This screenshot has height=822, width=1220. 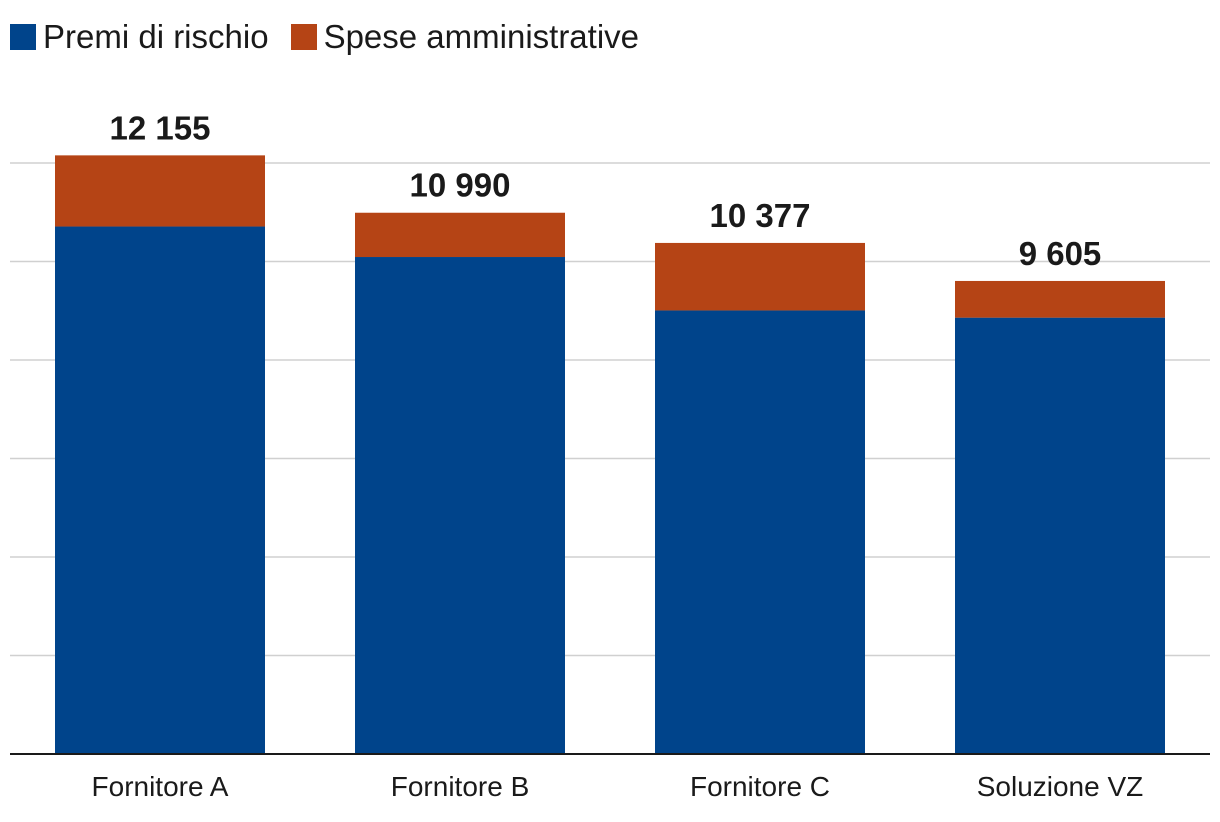 What do you see at coordinates (481, 36) in the screenshot?
I see `legend-label-spese: Spese amministrative` at bounding box center [481, 36].